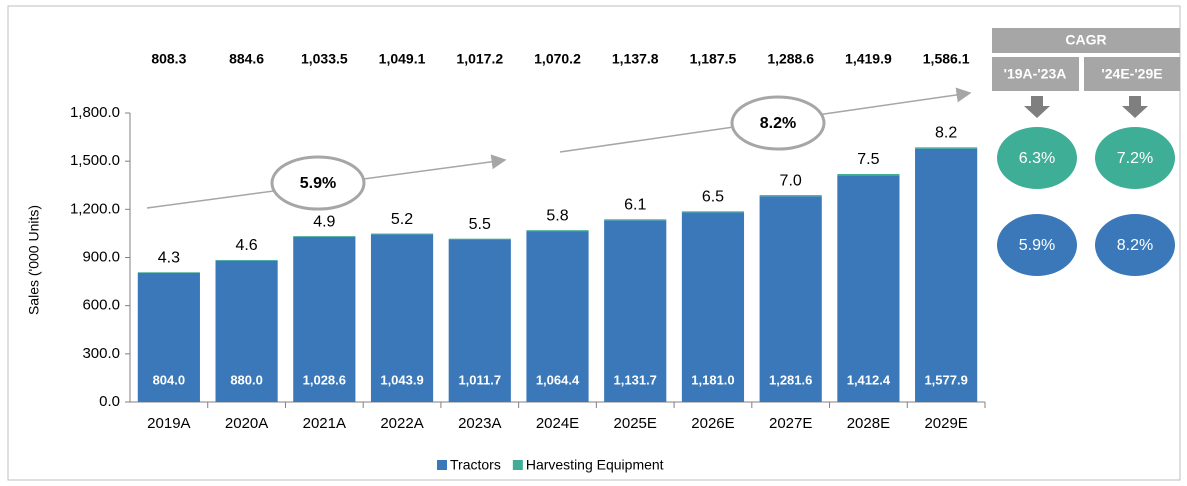 The image size is (1187, 486). I want to click on x-tick-label: 2028E, so click(868, 423).